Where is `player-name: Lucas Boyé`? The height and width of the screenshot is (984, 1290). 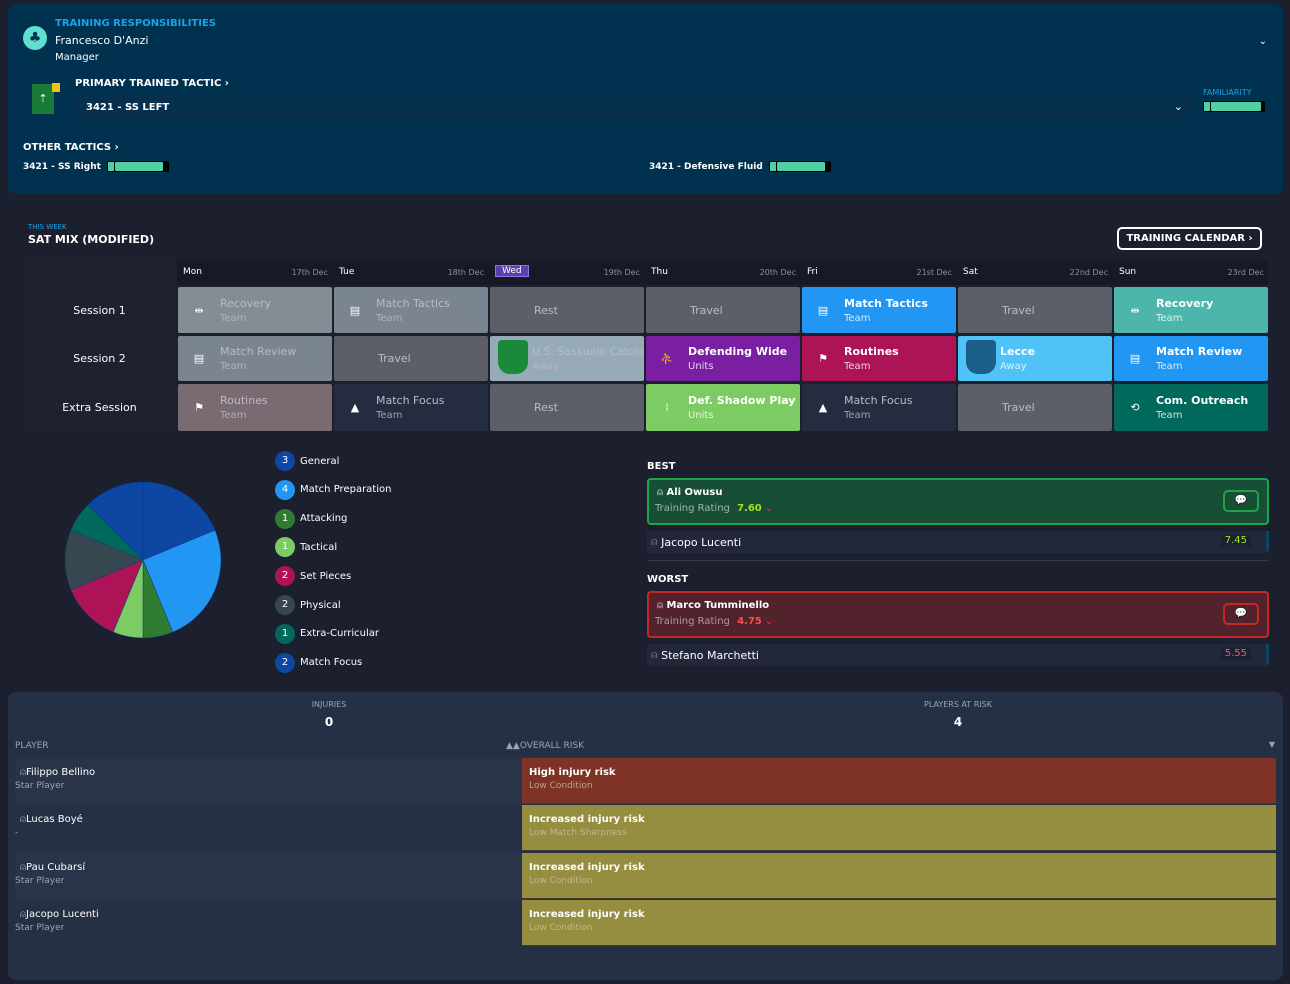
player-name: Lucas Boyé is located at coordinates (54, 820).